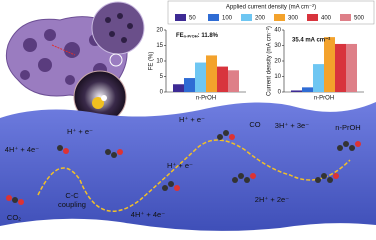  What do you see at coordinates (292, 125) in the screenshot?
I see `reaction-label: 3H⁺ + 3e⁻` at bounding box center [292, 125].